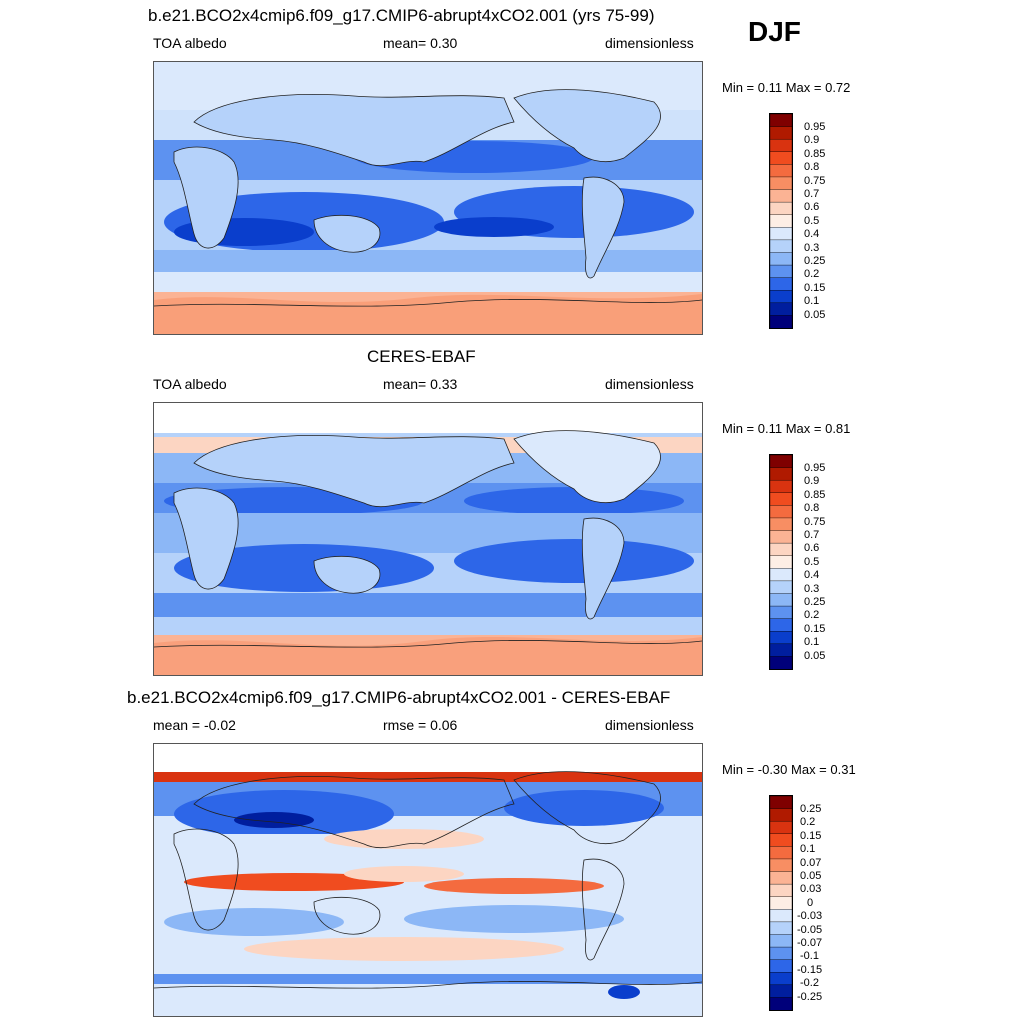 This screenshot has width=1024, height=1024. I want to click on panel-2-albedo-field, so click(428, 539).